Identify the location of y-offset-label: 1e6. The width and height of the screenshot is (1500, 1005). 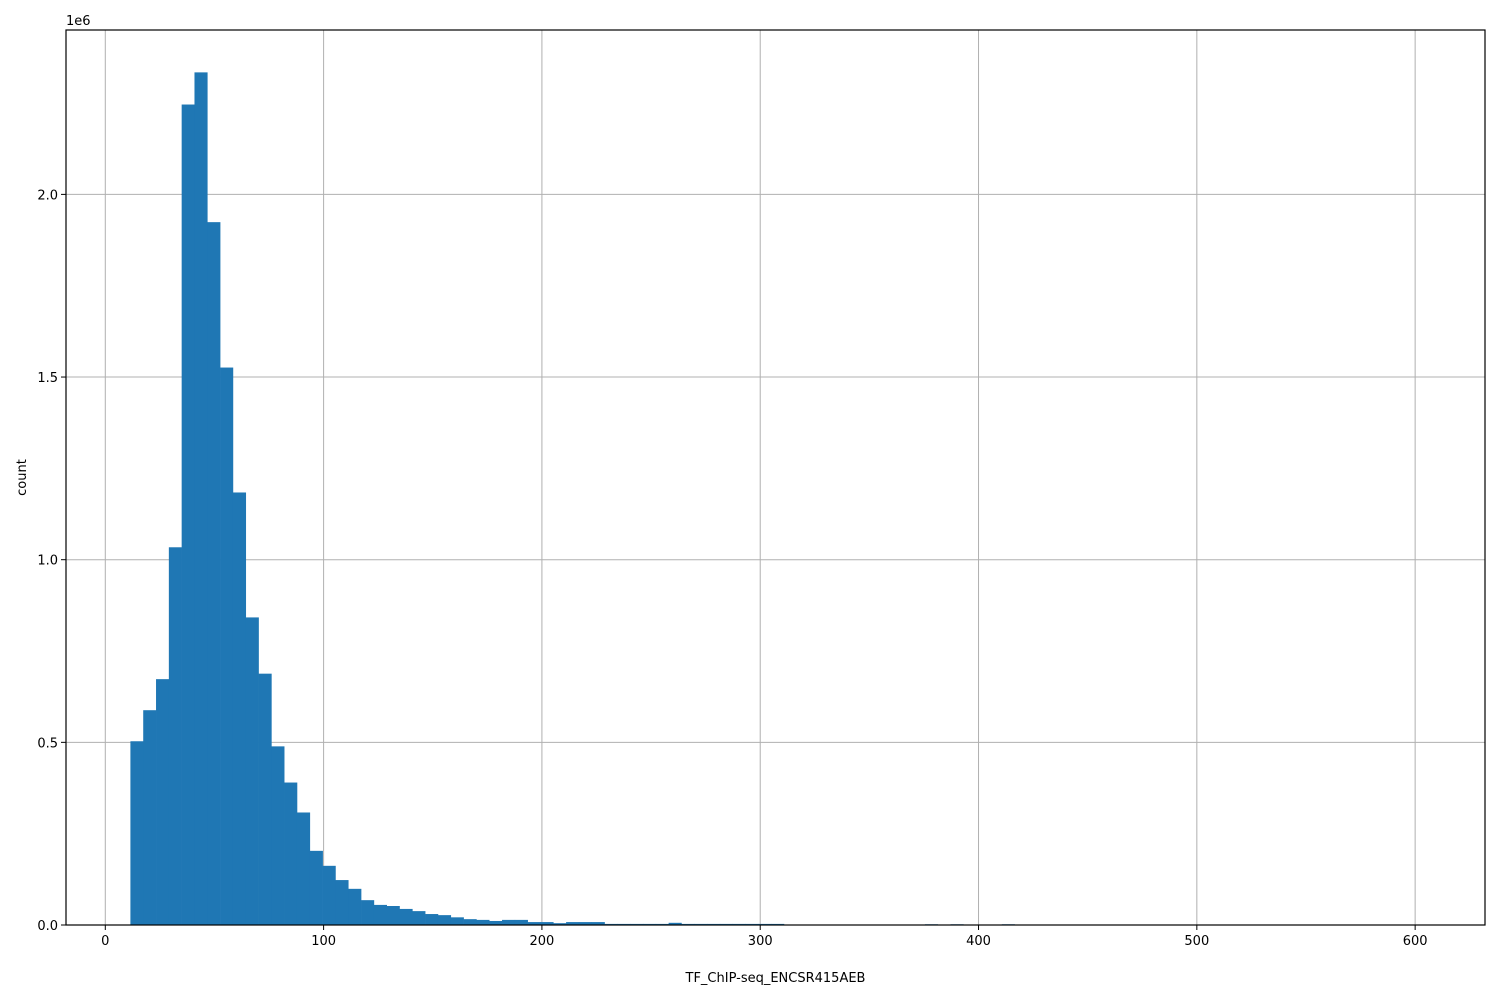
(78, 21).